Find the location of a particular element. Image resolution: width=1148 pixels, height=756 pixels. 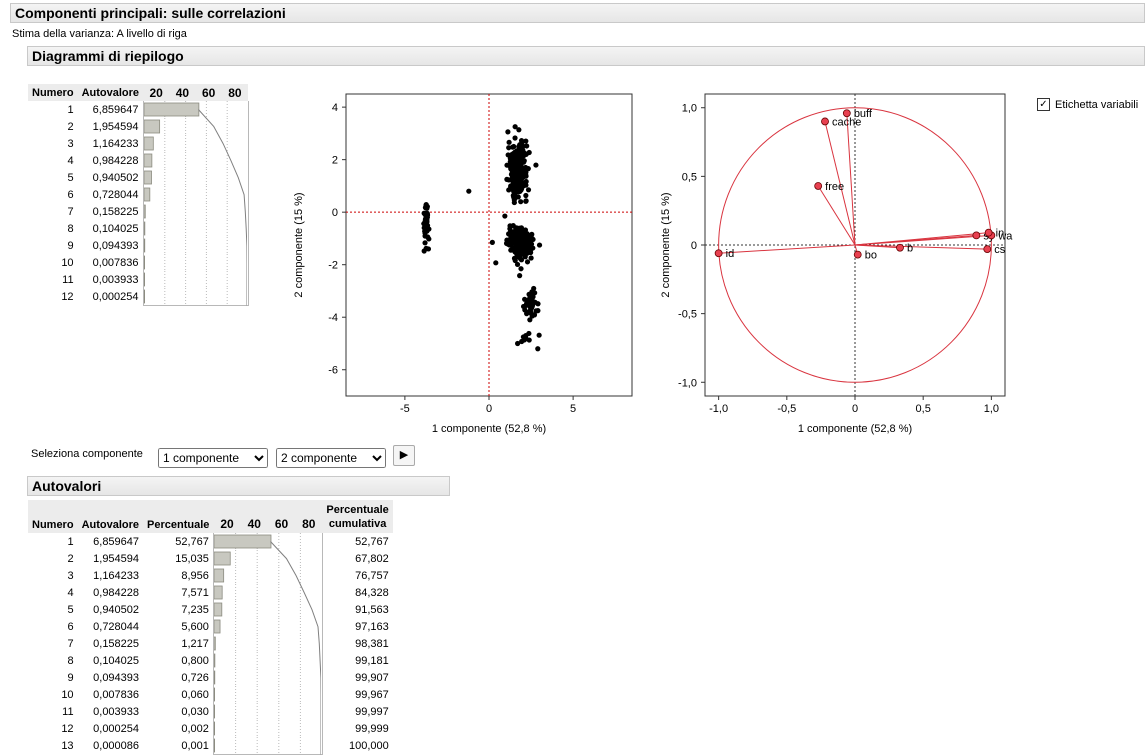

table-row: 4 0,984228 is located at coordinates (138, 160).